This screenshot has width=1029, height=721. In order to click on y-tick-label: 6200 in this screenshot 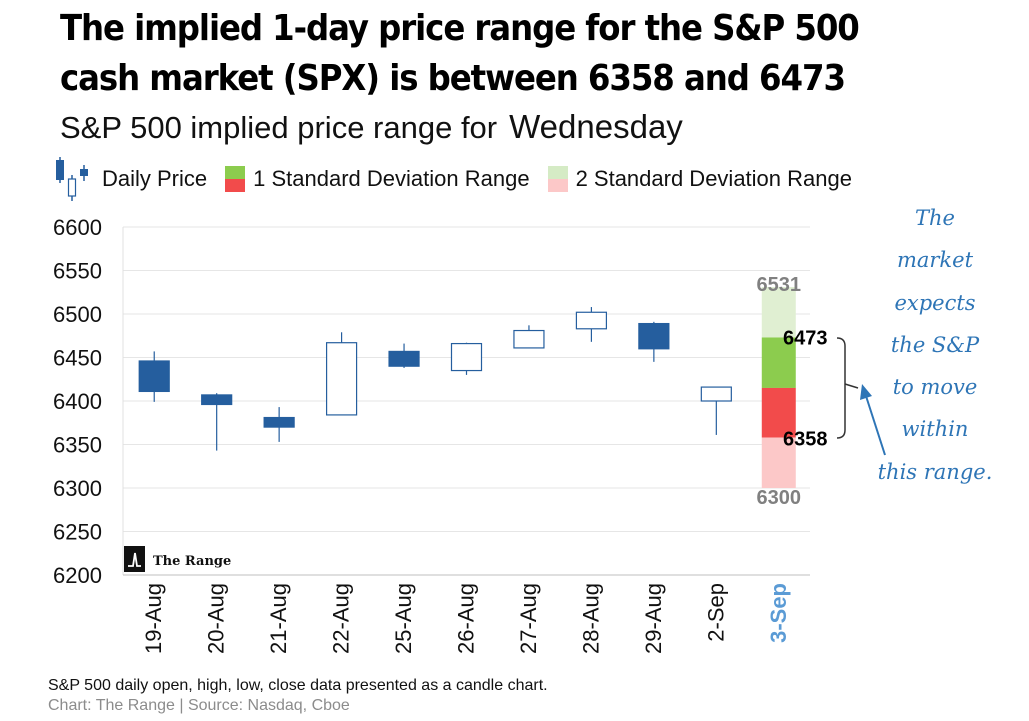, I will do `click(77, 575)`.